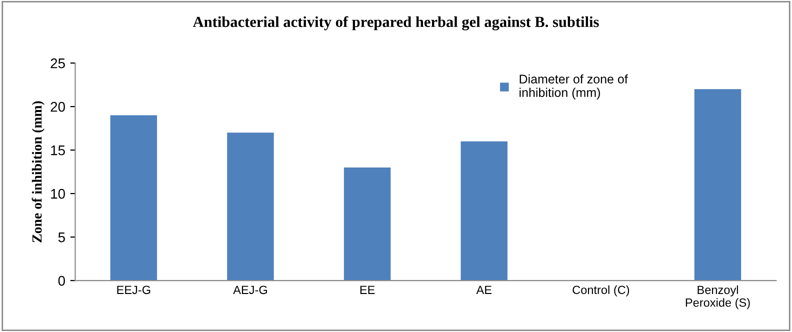 The image size is (792, 332). What do you see at coordinates (574, 87) in the screenshot?
I see `legend-label: Diameter of zone of inhibition (mm)` at bounding box center [574, 87].